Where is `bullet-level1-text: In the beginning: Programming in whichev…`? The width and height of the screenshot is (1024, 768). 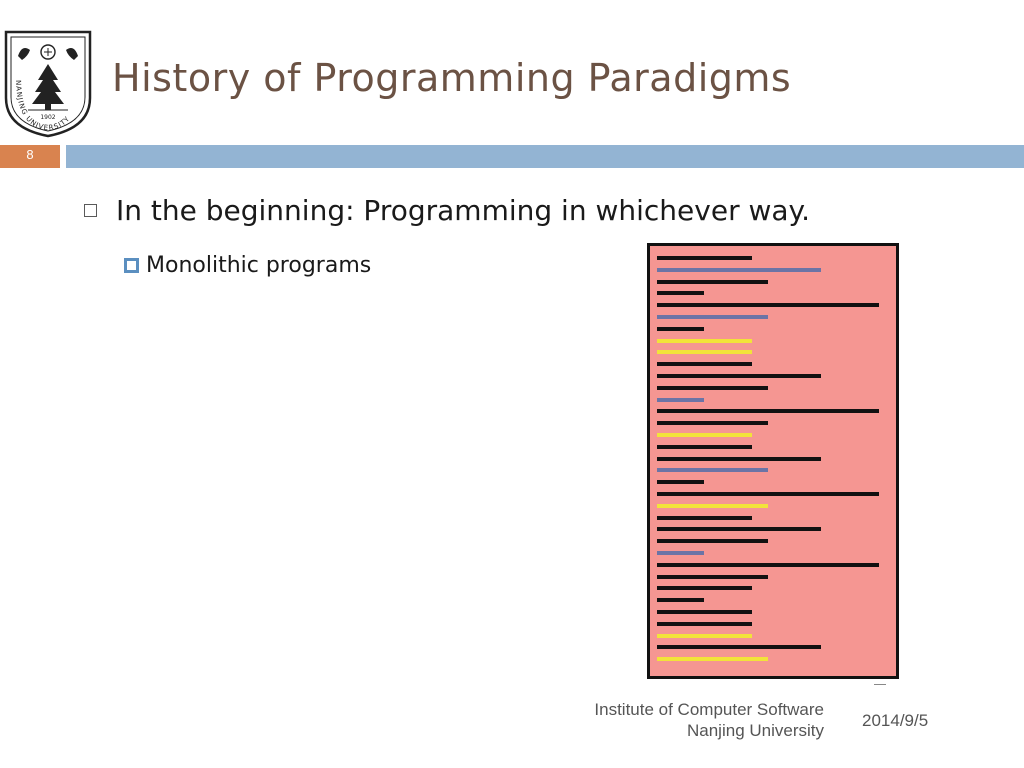 bullet-level1-text: In the beginning: Programming in whichev… is located at coordinates (463, 210).